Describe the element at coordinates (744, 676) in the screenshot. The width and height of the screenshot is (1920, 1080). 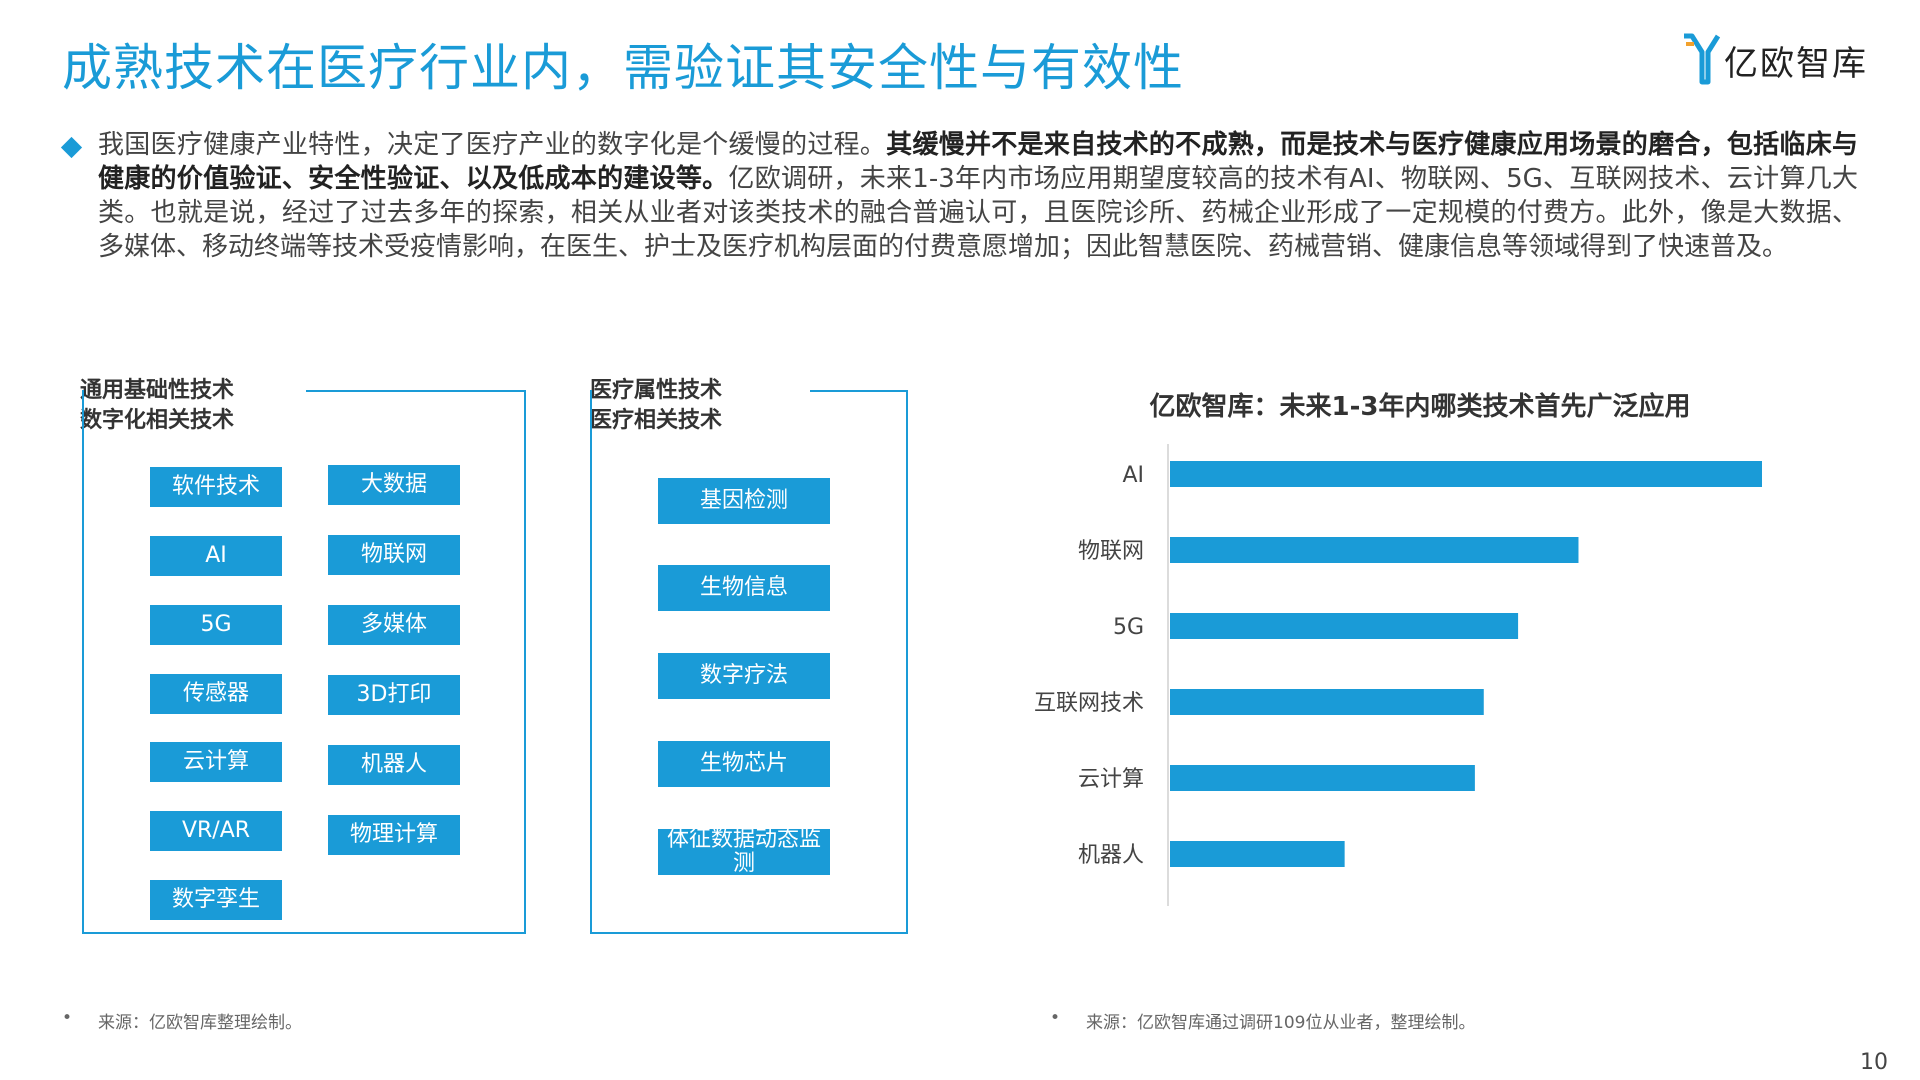
I see `tag-digital-therapy: 数字疗法` at that location.